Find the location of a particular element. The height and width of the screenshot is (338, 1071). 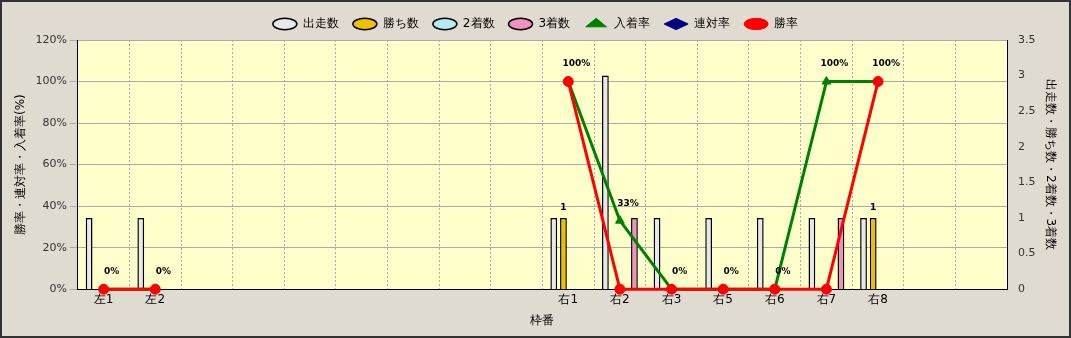

y2-tick-label: 2.5 is located at coordinates (1027, 111).